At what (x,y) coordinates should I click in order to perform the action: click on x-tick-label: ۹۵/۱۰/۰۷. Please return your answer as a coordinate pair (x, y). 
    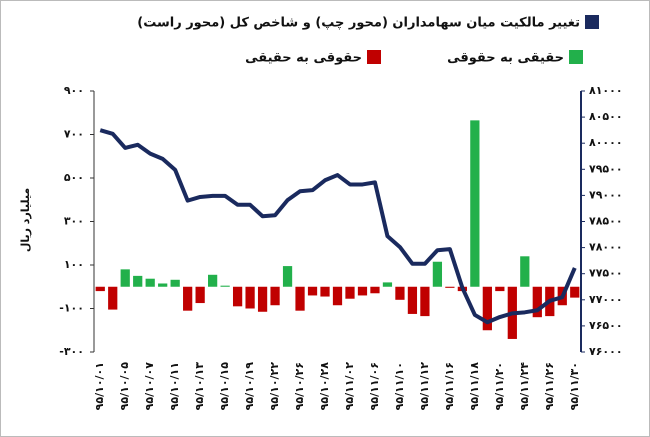
    Looking at the image, I should click on (149, 386).